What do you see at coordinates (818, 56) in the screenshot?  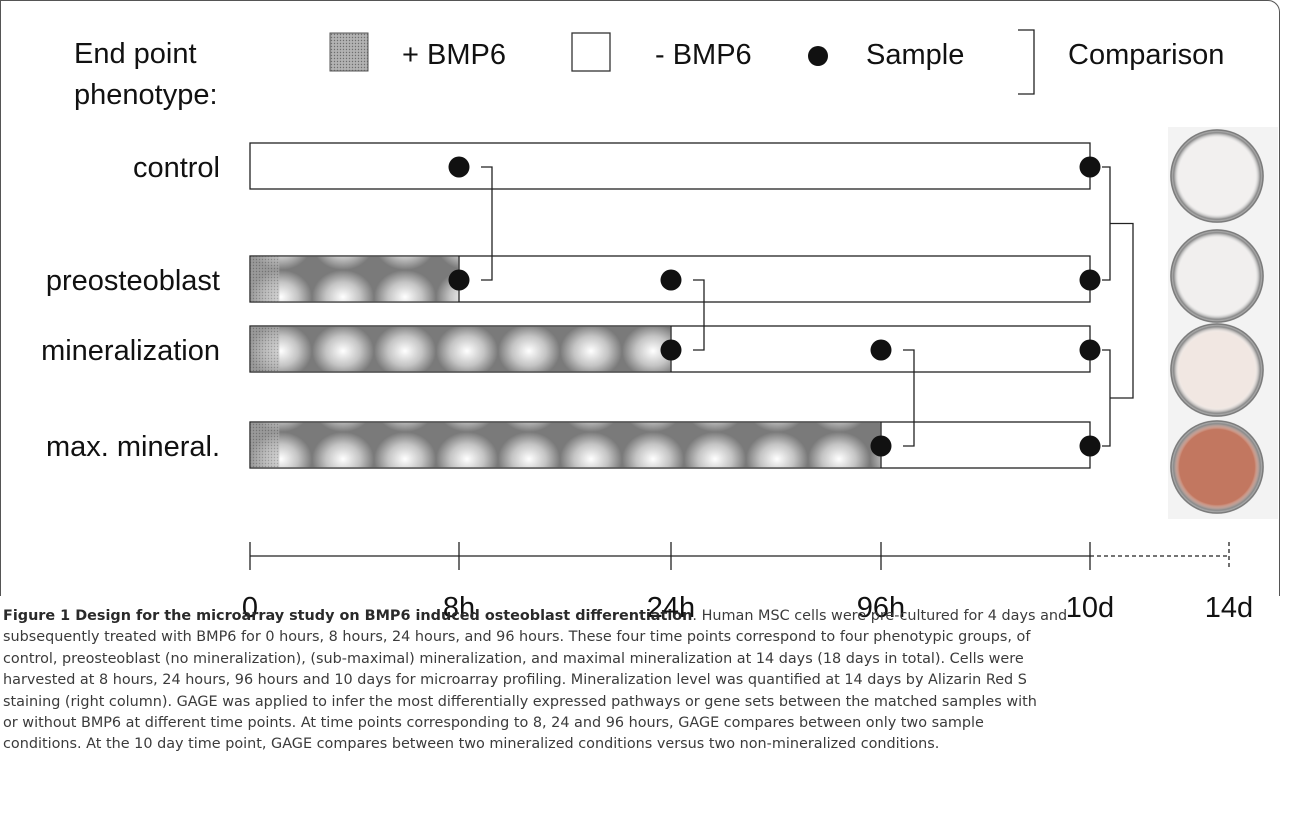 I see `legend-sample-dot` at bounding box center [818, 56].